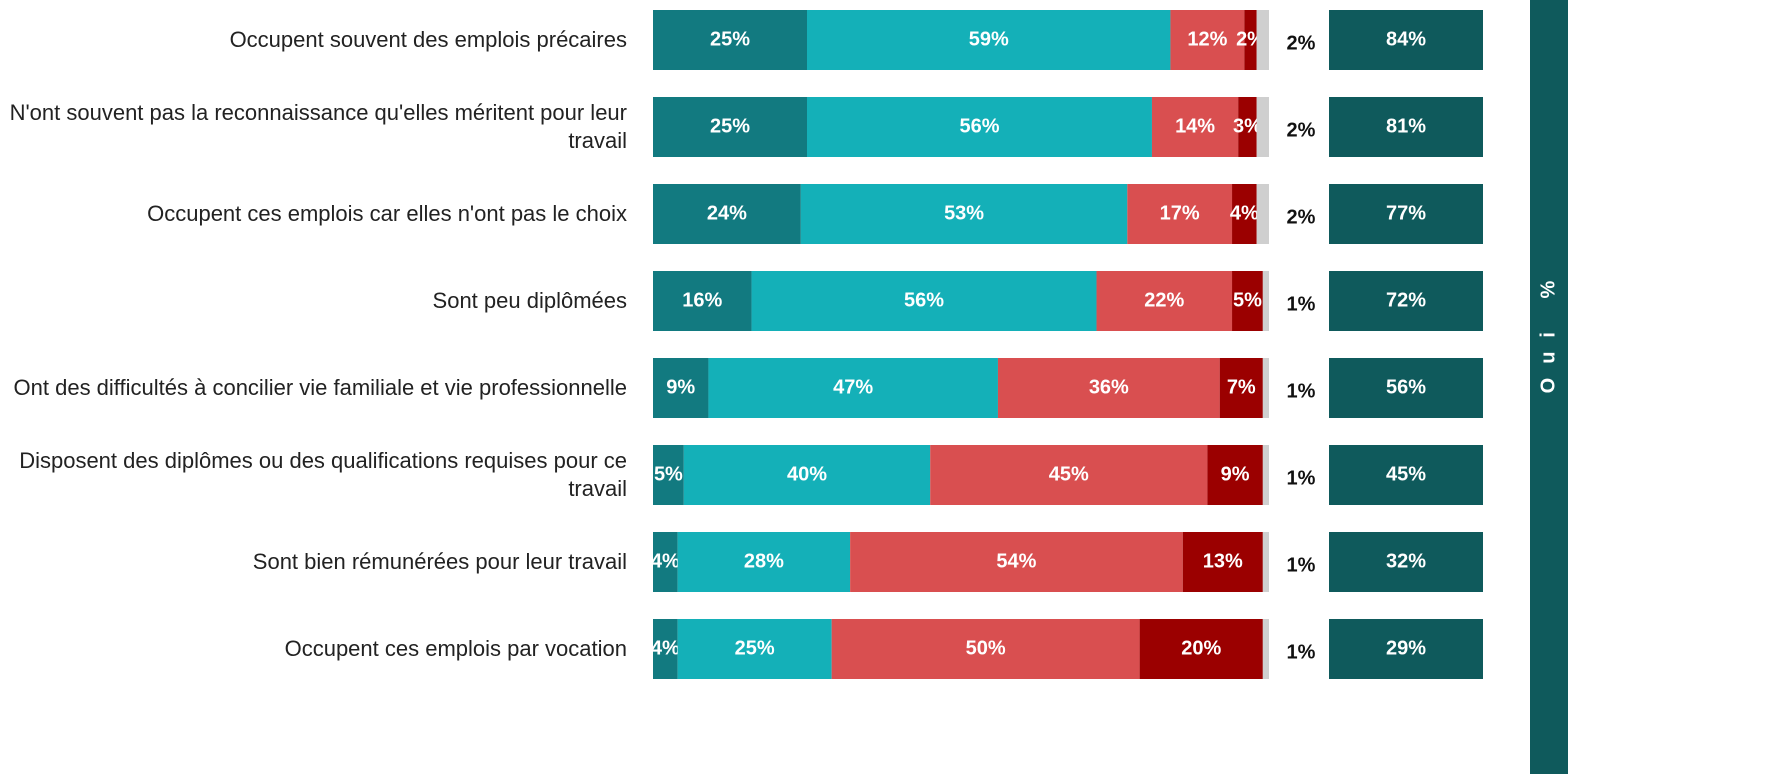 The height and width of the screenshot is (774, 1788). Describe the element at coordinates (1241, 387) in the screenshot. I see `value-label: 7%` at that location.